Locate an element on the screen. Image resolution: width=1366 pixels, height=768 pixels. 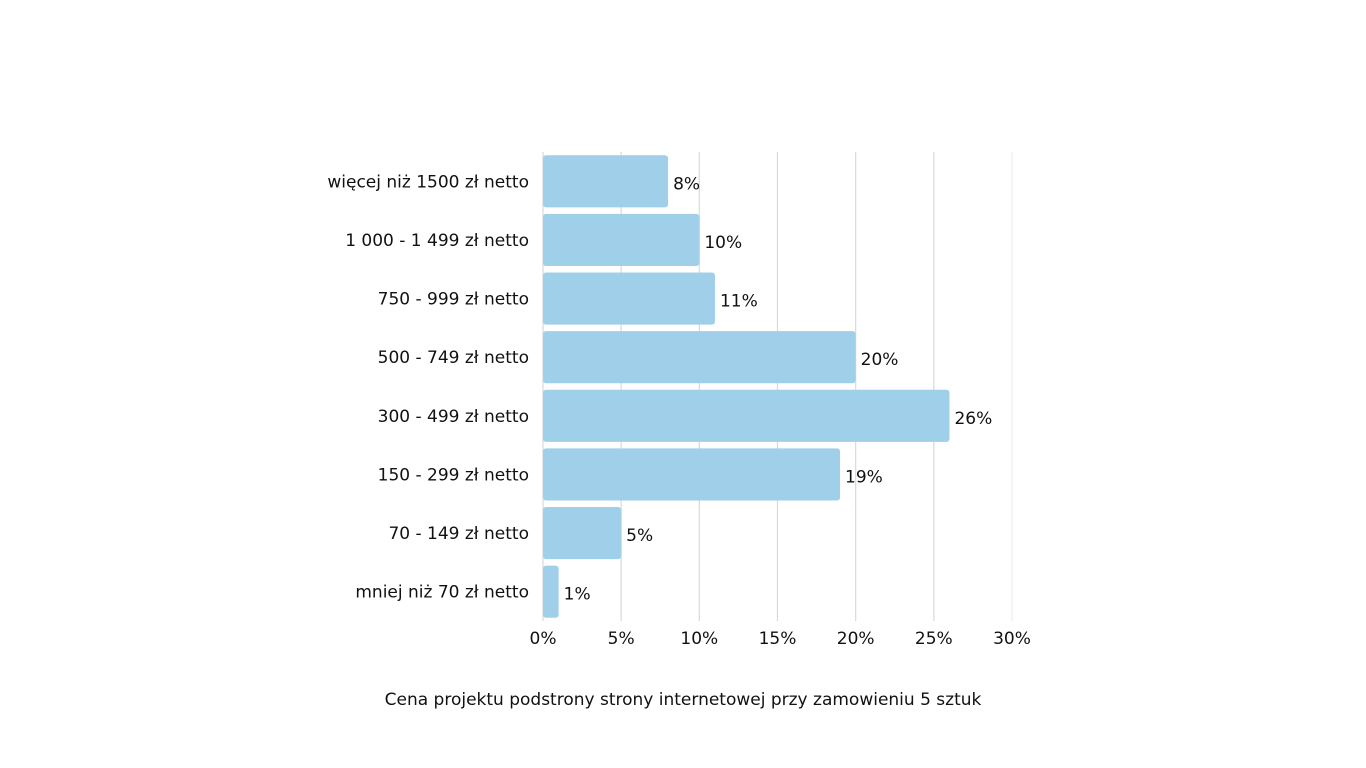
category-label: 70 - 149 zł netto is located at coordinates (458, 534).